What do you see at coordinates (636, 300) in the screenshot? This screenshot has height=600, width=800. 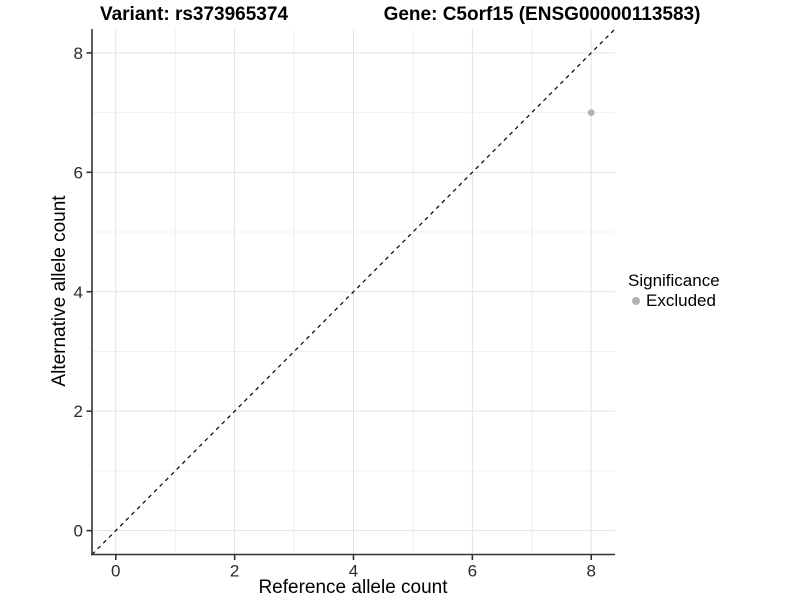 I see `legend-key-dot-icon` at bounding box center [636, 300].